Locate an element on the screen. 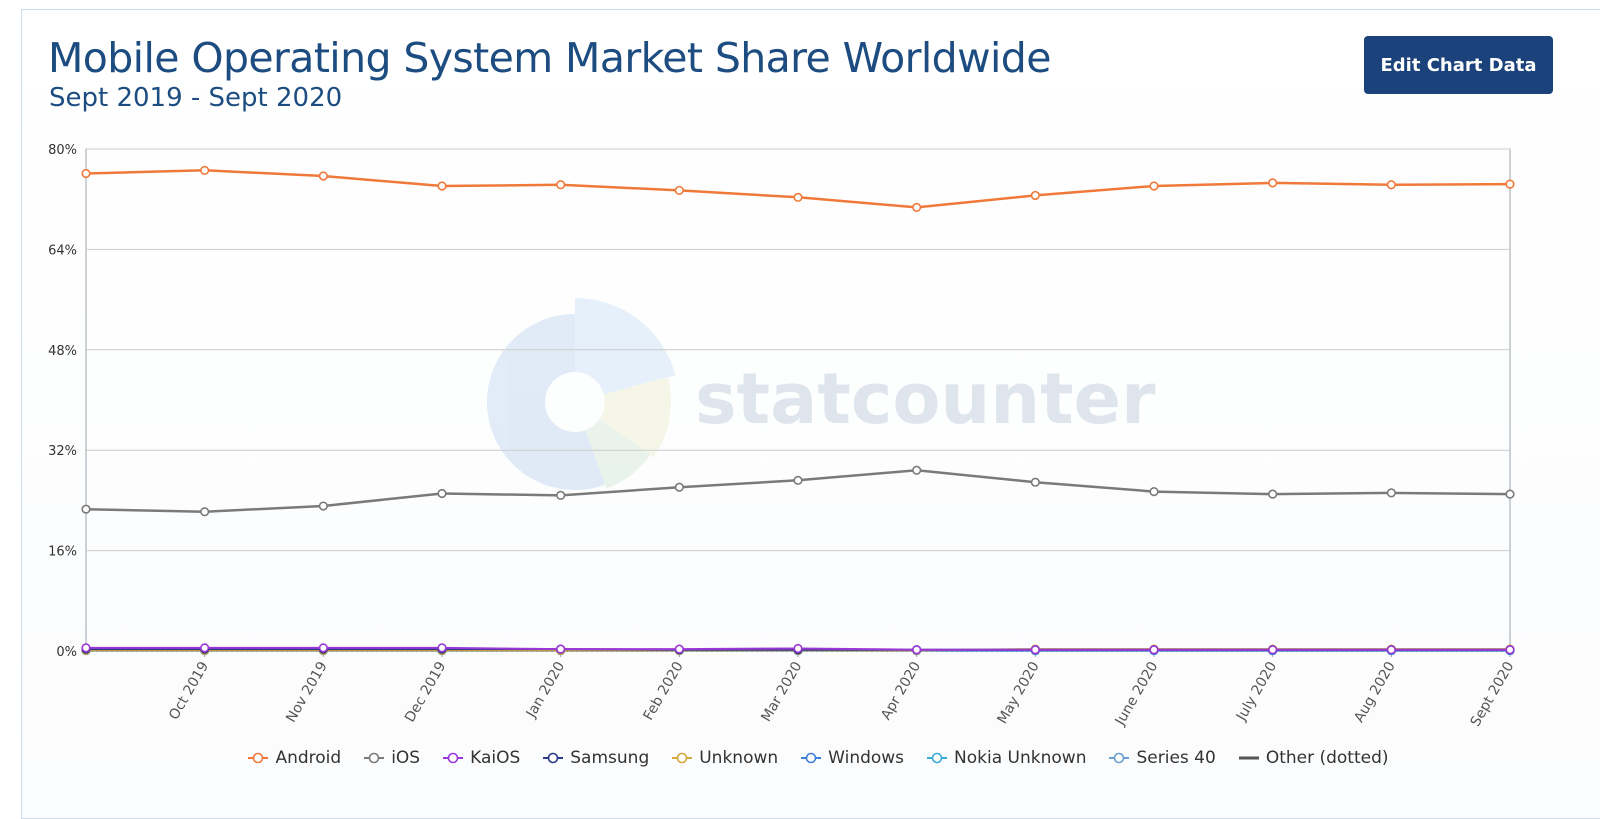 The height and width of the screenshot is (819, 1600). legend-label: Series 40 is located at coordinates (1176, 758).